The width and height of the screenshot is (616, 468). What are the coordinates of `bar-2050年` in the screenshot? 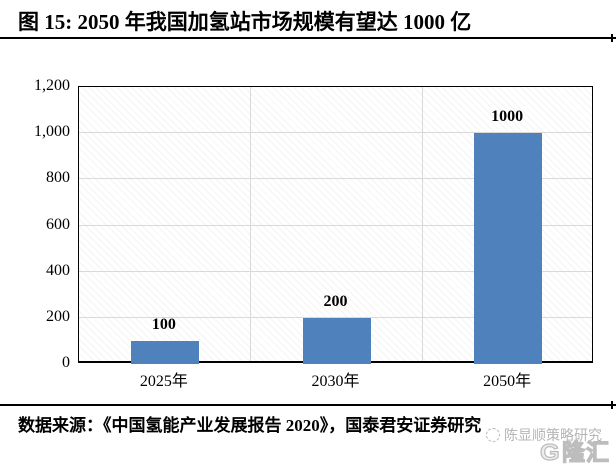 It's located at (508, 248).